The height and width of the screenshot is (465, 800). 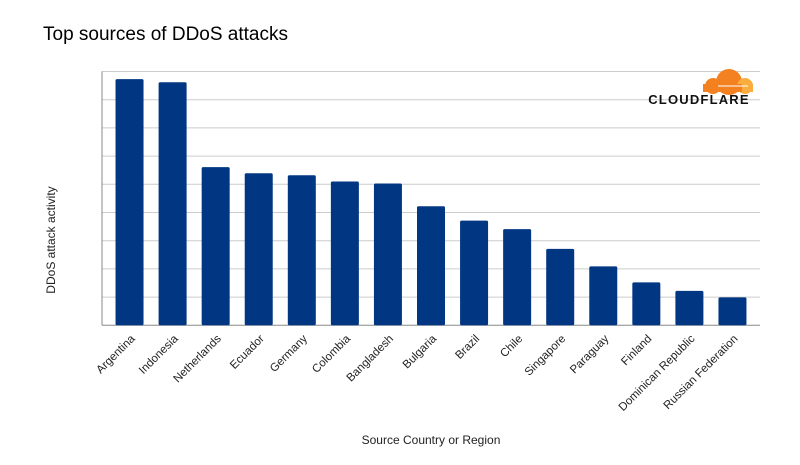 I want to click on x-tick-label: Finland, so click(x=636, y=350).